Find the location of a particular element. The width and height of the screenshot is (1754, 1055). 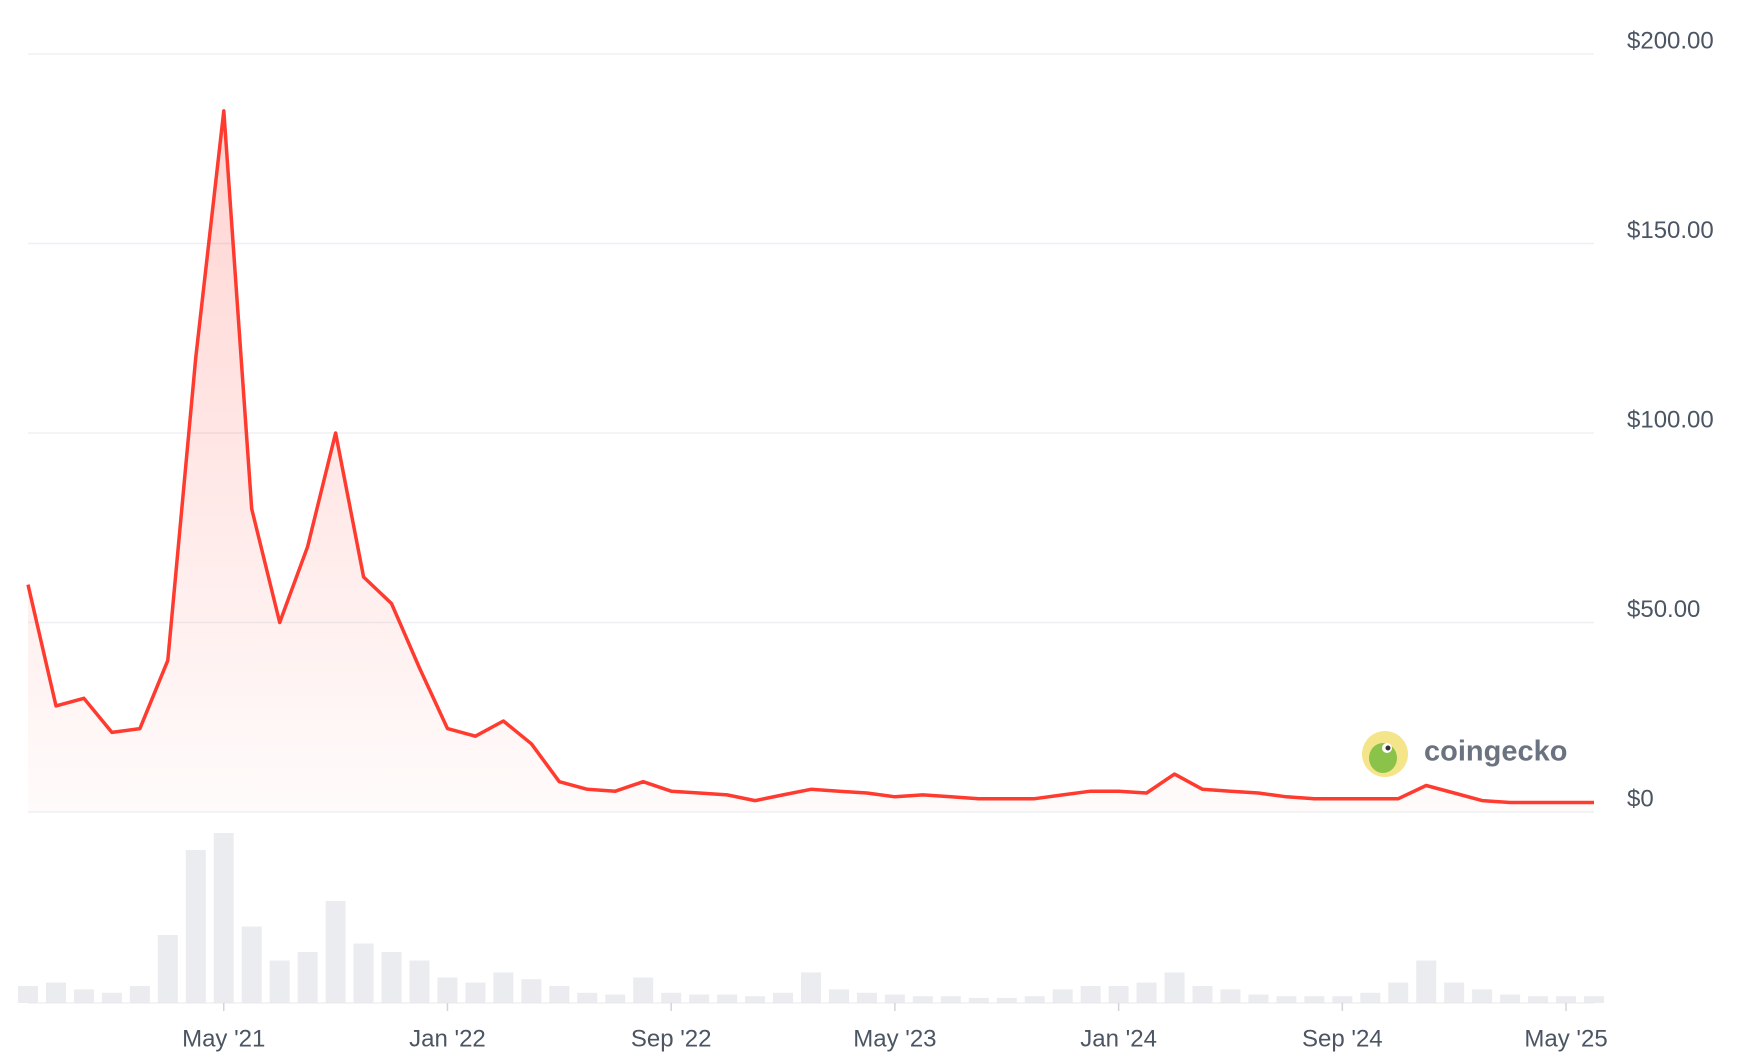

x-tick-label: May '21 is located at coordinates (223, 1038).